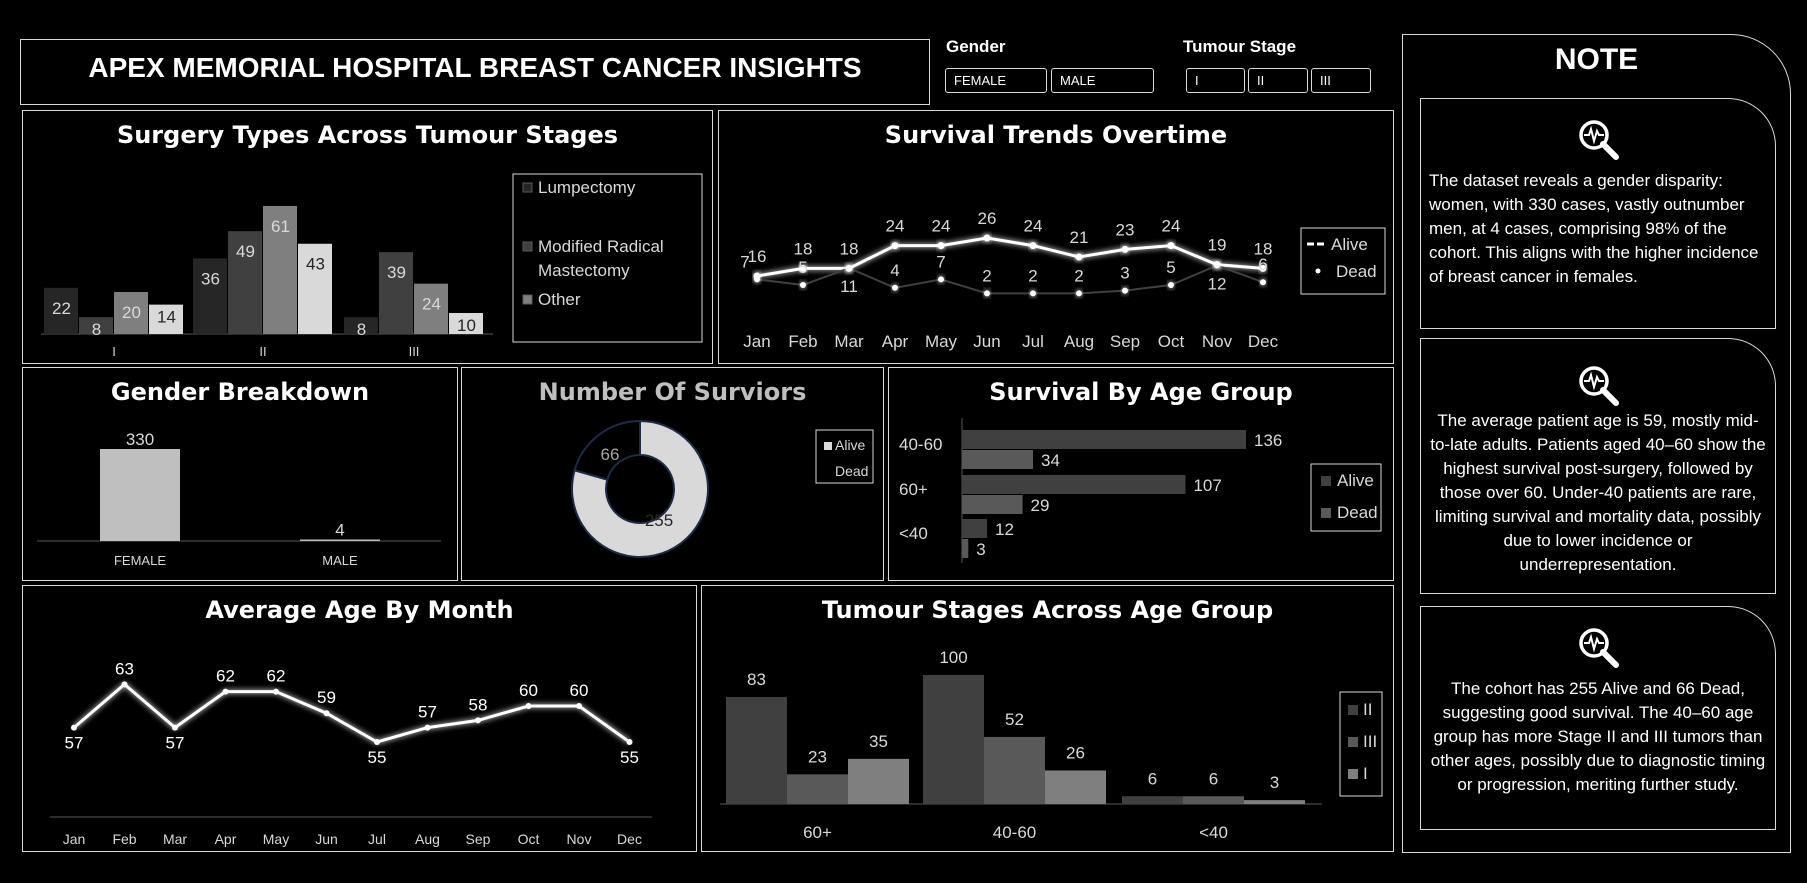 This screenshot has height=883, width=1807. Describe the element at coordinates (466, 323) in the screenshot. I see `bar-series4-iii` at that location.